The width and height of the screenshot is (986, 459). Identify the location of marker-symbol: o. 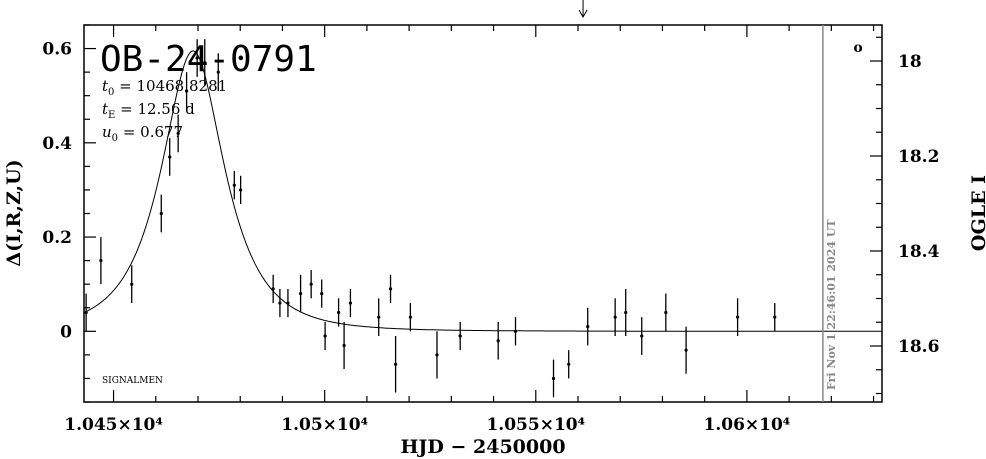
(857, 48).